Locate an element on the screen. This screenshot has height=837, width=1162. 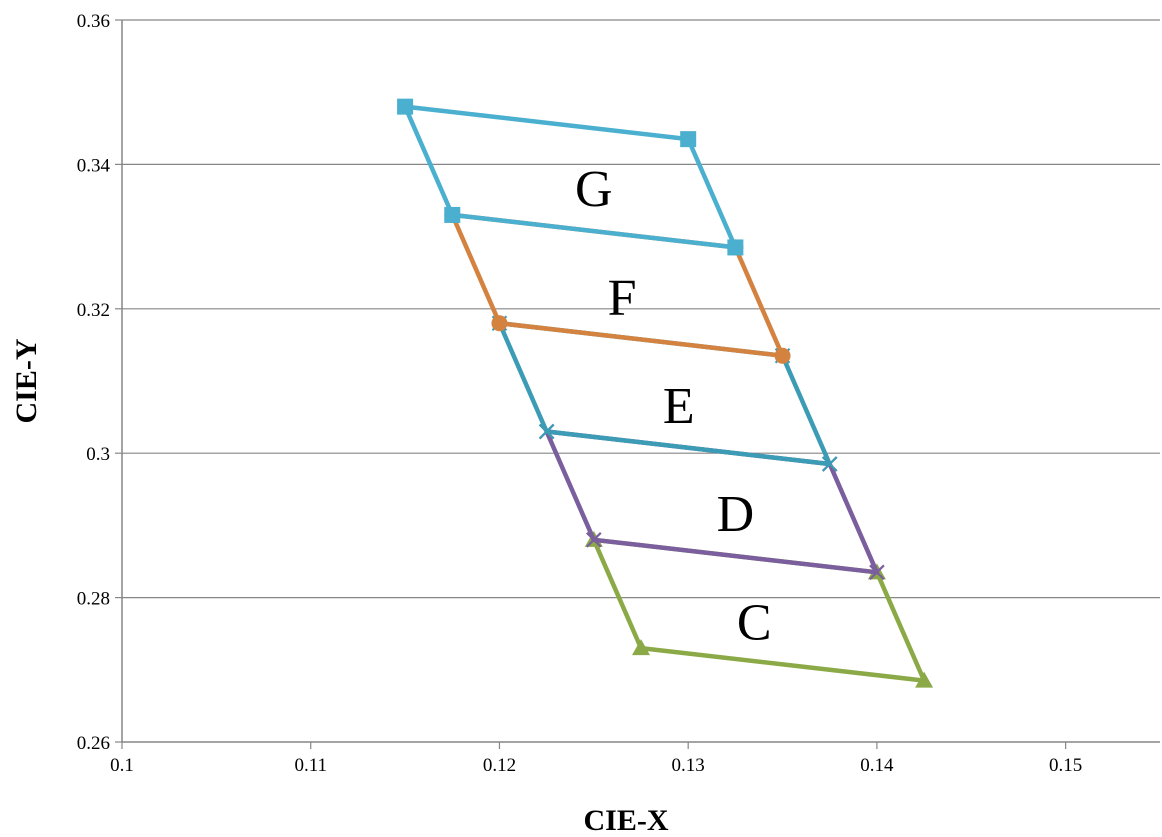
y-tick-label: 0.36 is located at coordinates (93, 21).